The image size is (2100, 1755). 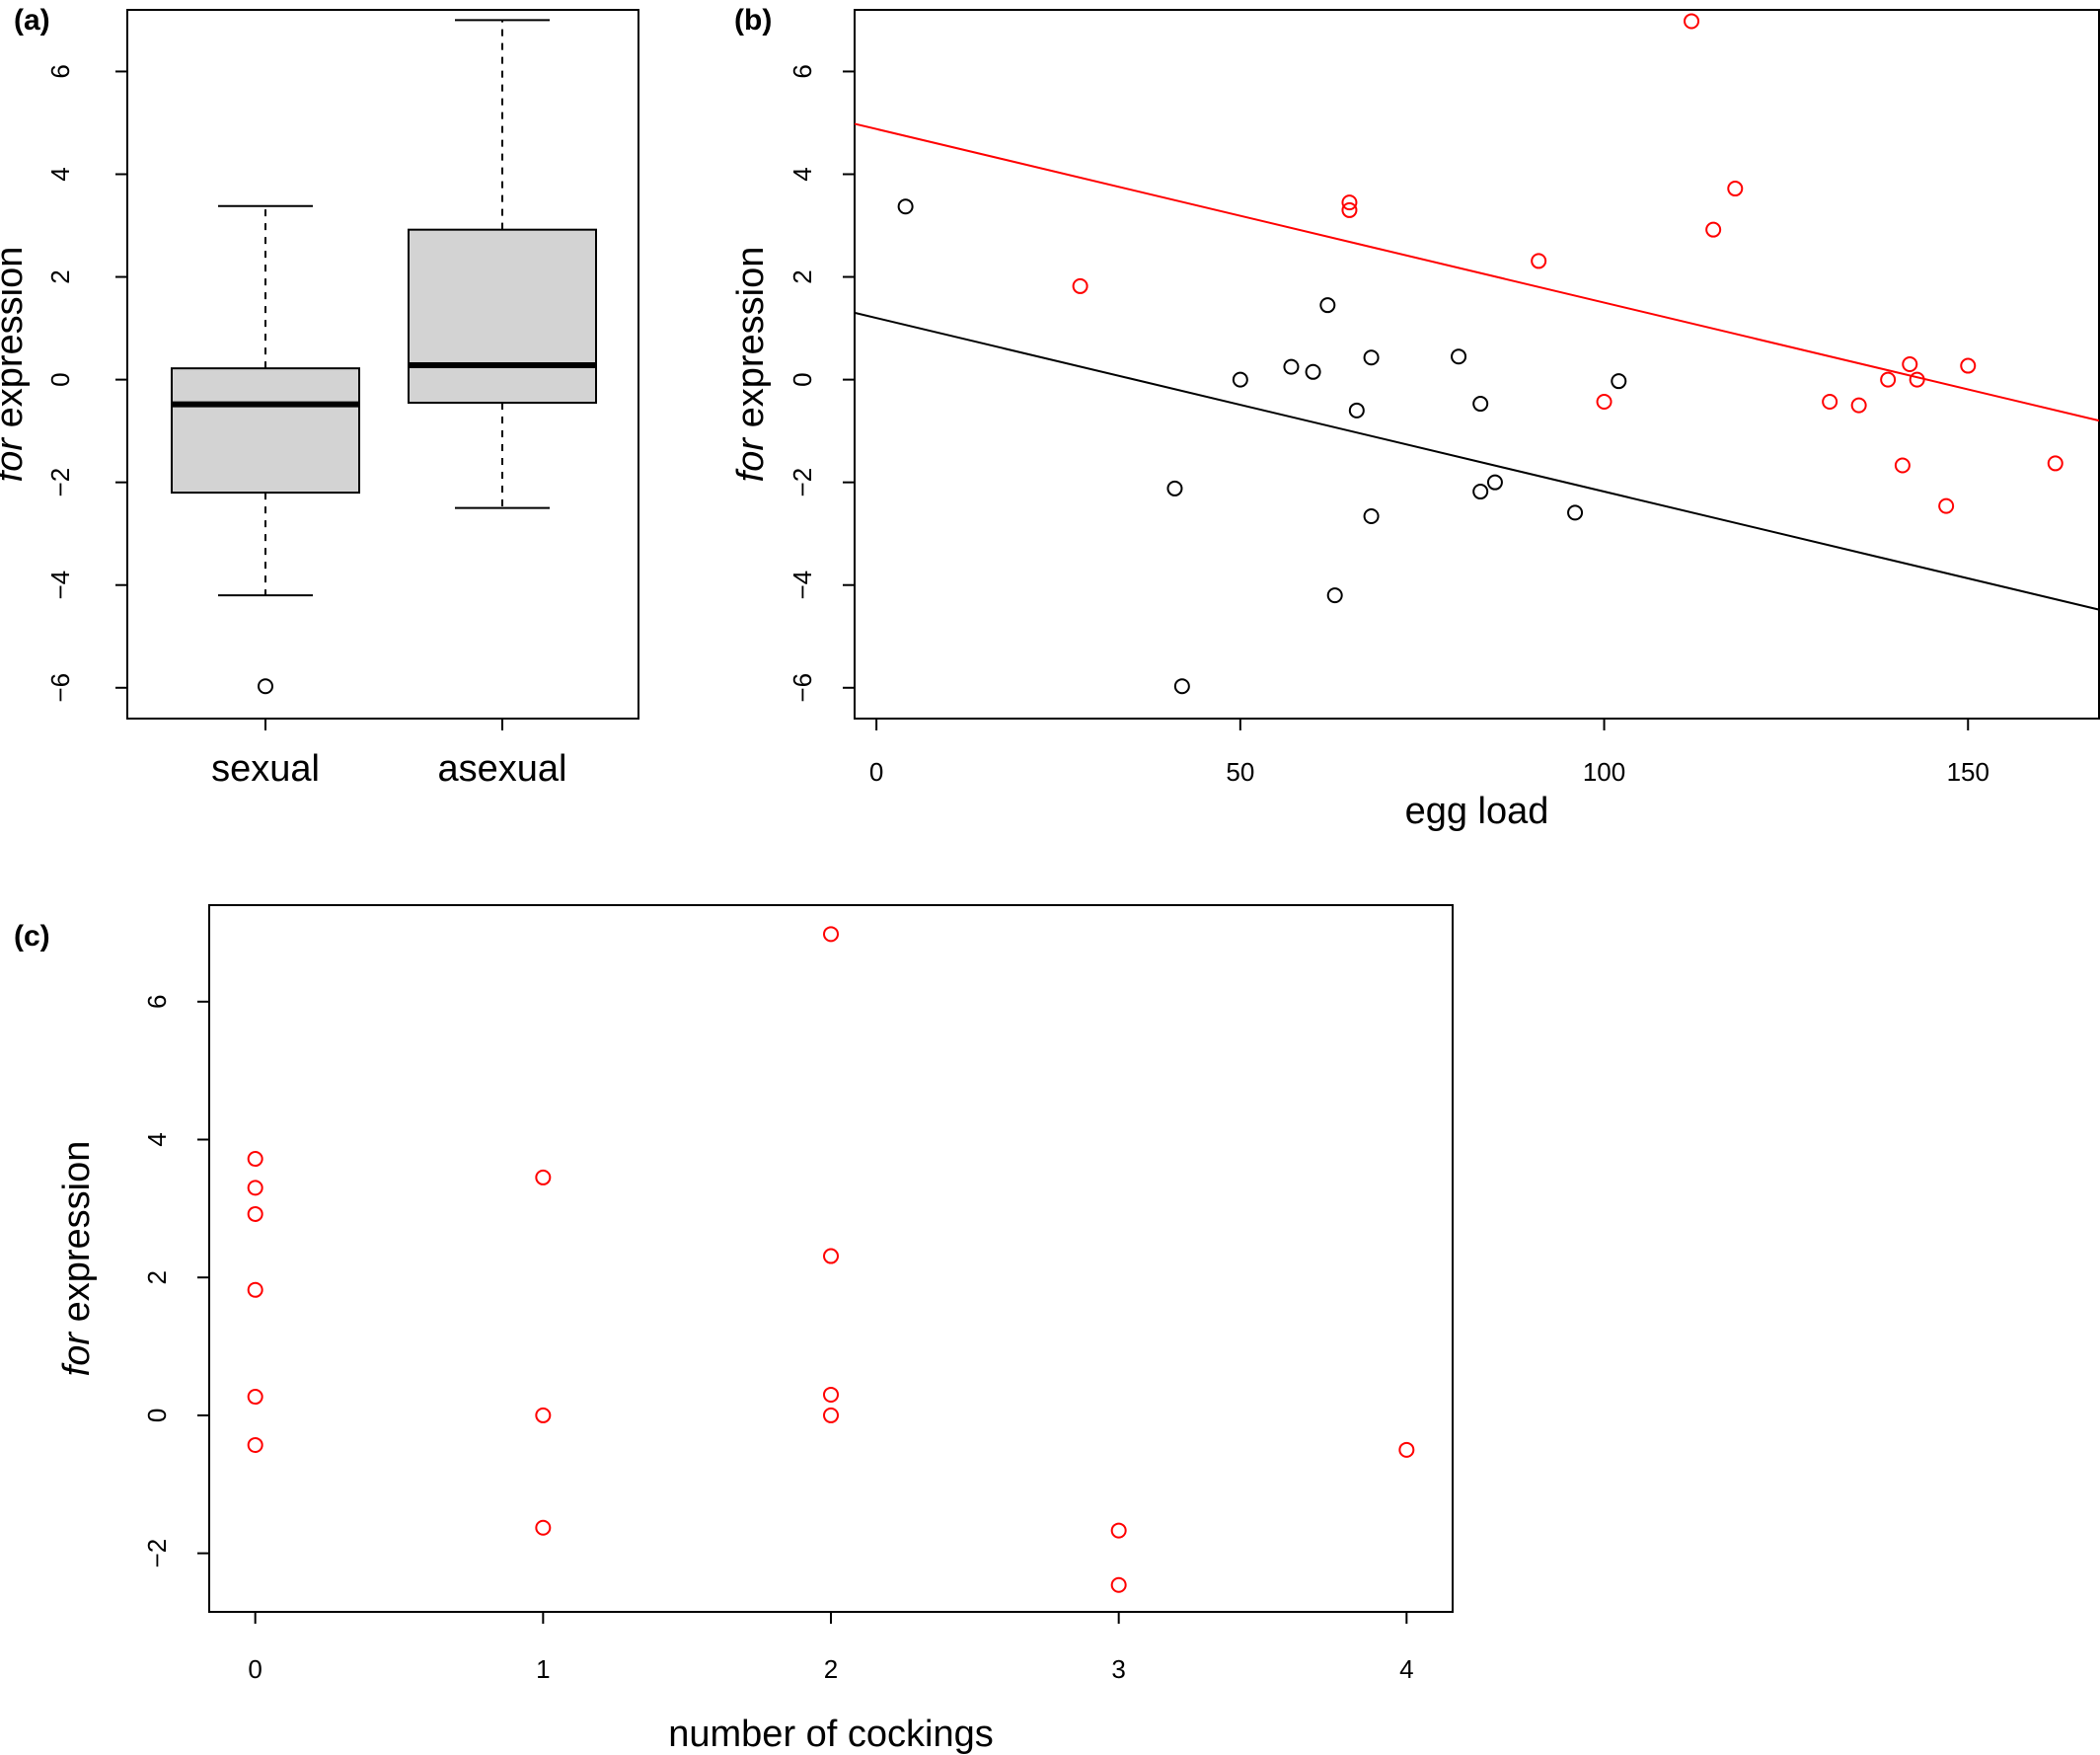 I want to click on outlier-point, so click(x=265, y=687).